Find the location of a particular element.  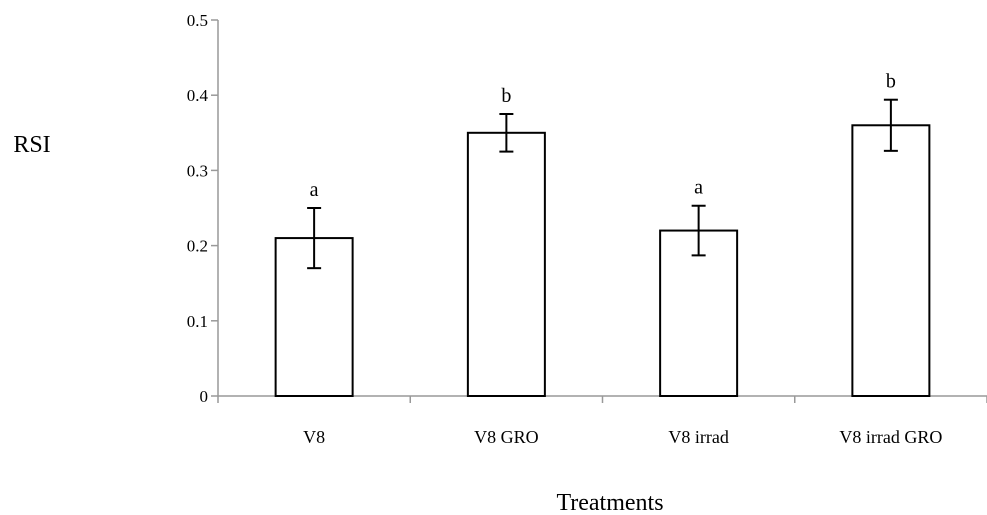

x-category-label: V8 GRO is located at coordinates (506, 437).